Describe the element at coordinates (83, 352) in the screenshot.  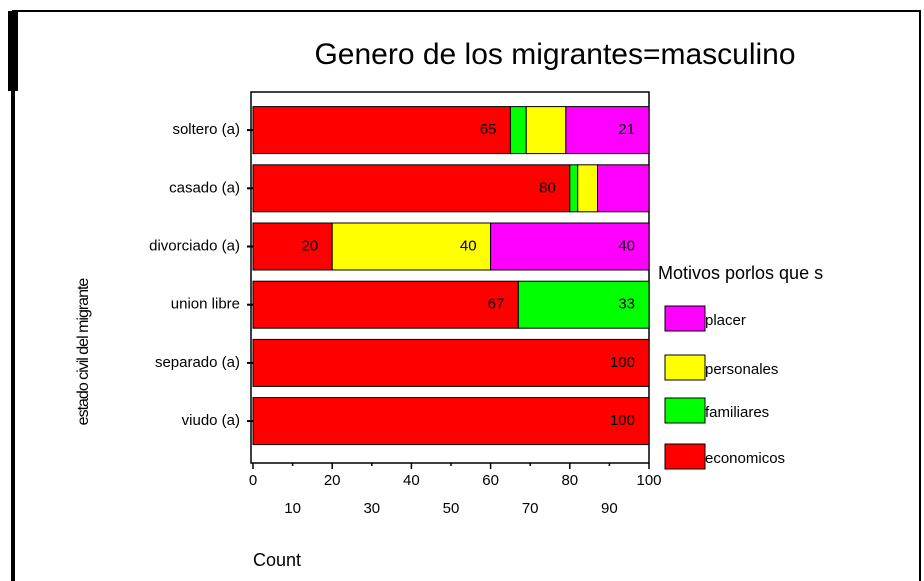
I see `y-axis-label: estado civil del migrante` at that location.